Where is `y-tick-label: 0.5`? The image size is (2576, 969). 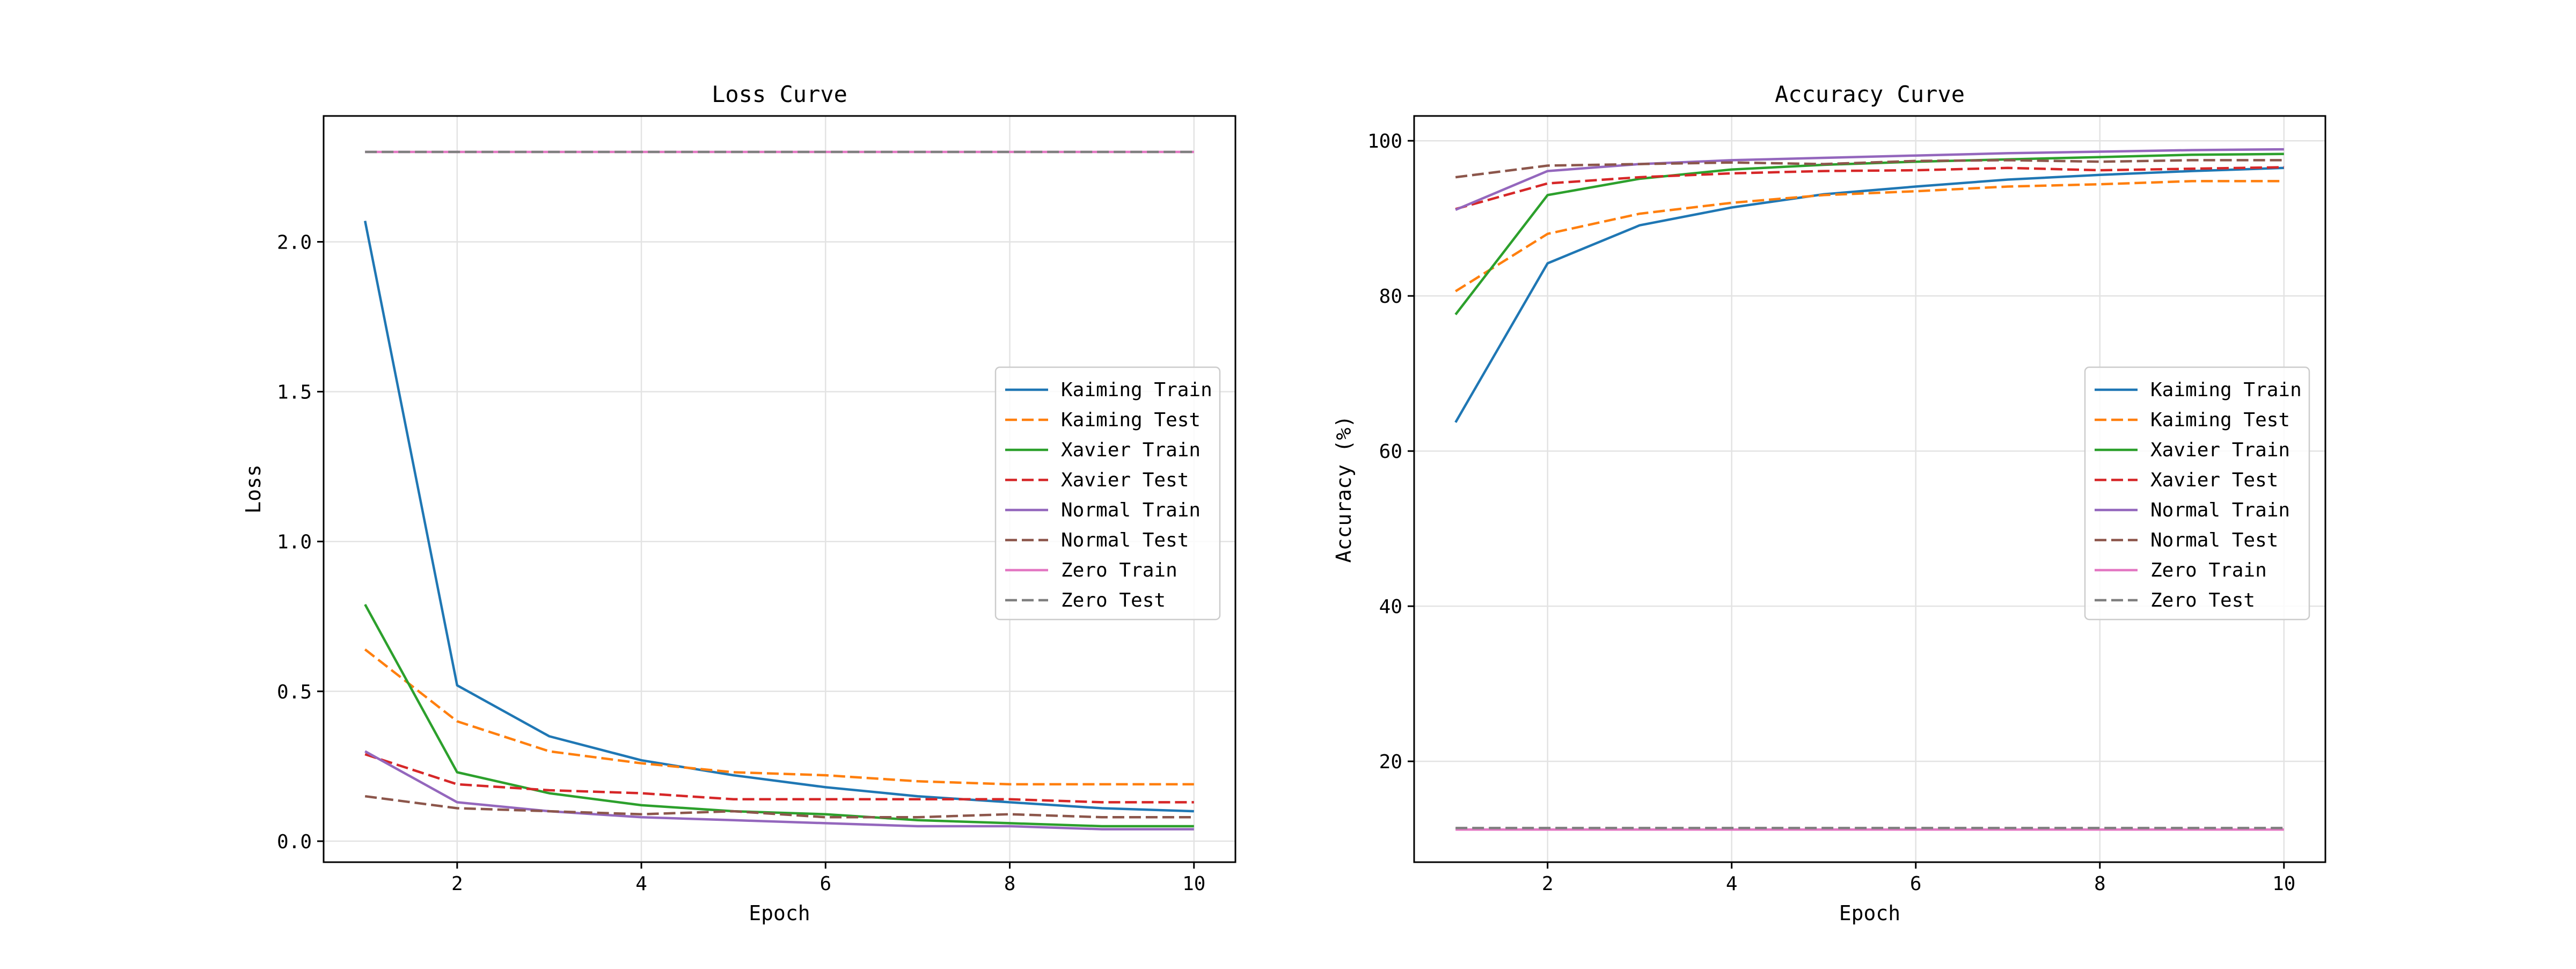 y-tick-label: 0.5 is located at coordinates (294, 692).